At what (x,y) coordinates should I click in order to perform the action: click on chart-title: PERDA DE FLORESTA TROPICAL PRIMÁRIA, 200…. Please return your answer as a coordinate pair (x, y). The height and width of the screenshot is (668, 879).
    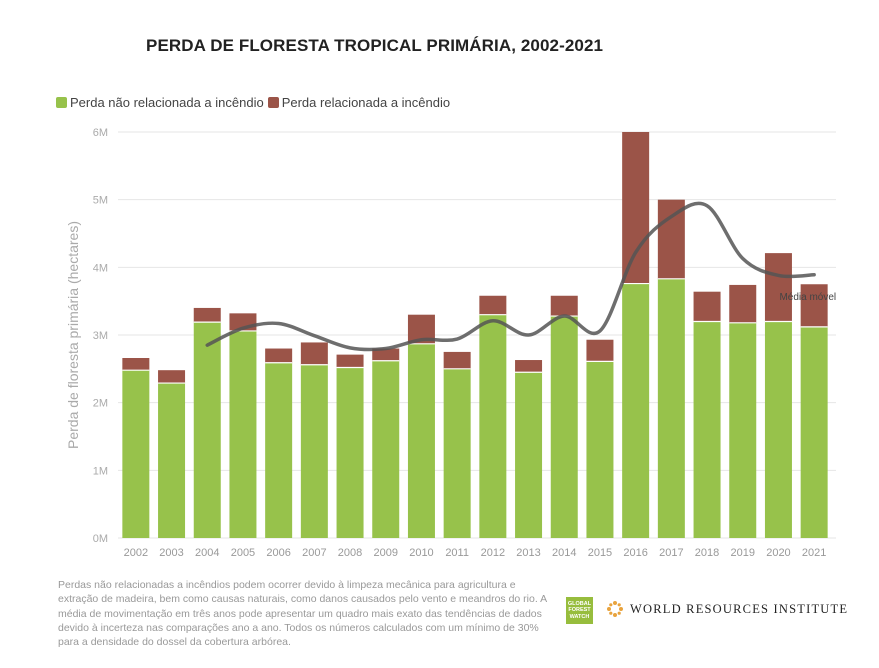
    Looking at the image, I should click on (375, 45).